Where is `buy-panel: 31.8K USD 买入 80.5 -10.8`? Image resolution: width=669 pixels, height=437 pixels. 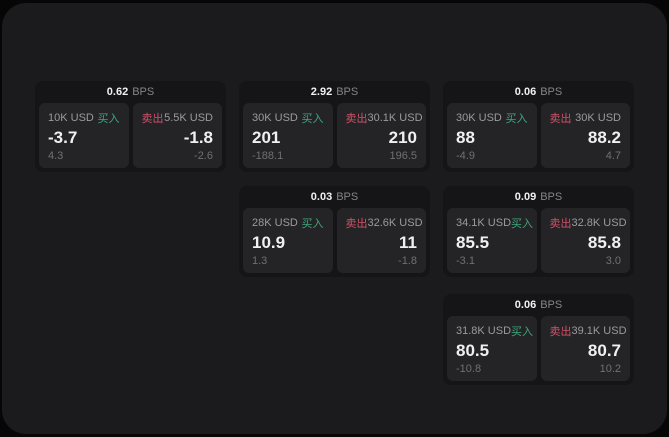 buy-panel: 31.8K USD 买入 80.5 -10.8 is located at coordinates (492, 348).